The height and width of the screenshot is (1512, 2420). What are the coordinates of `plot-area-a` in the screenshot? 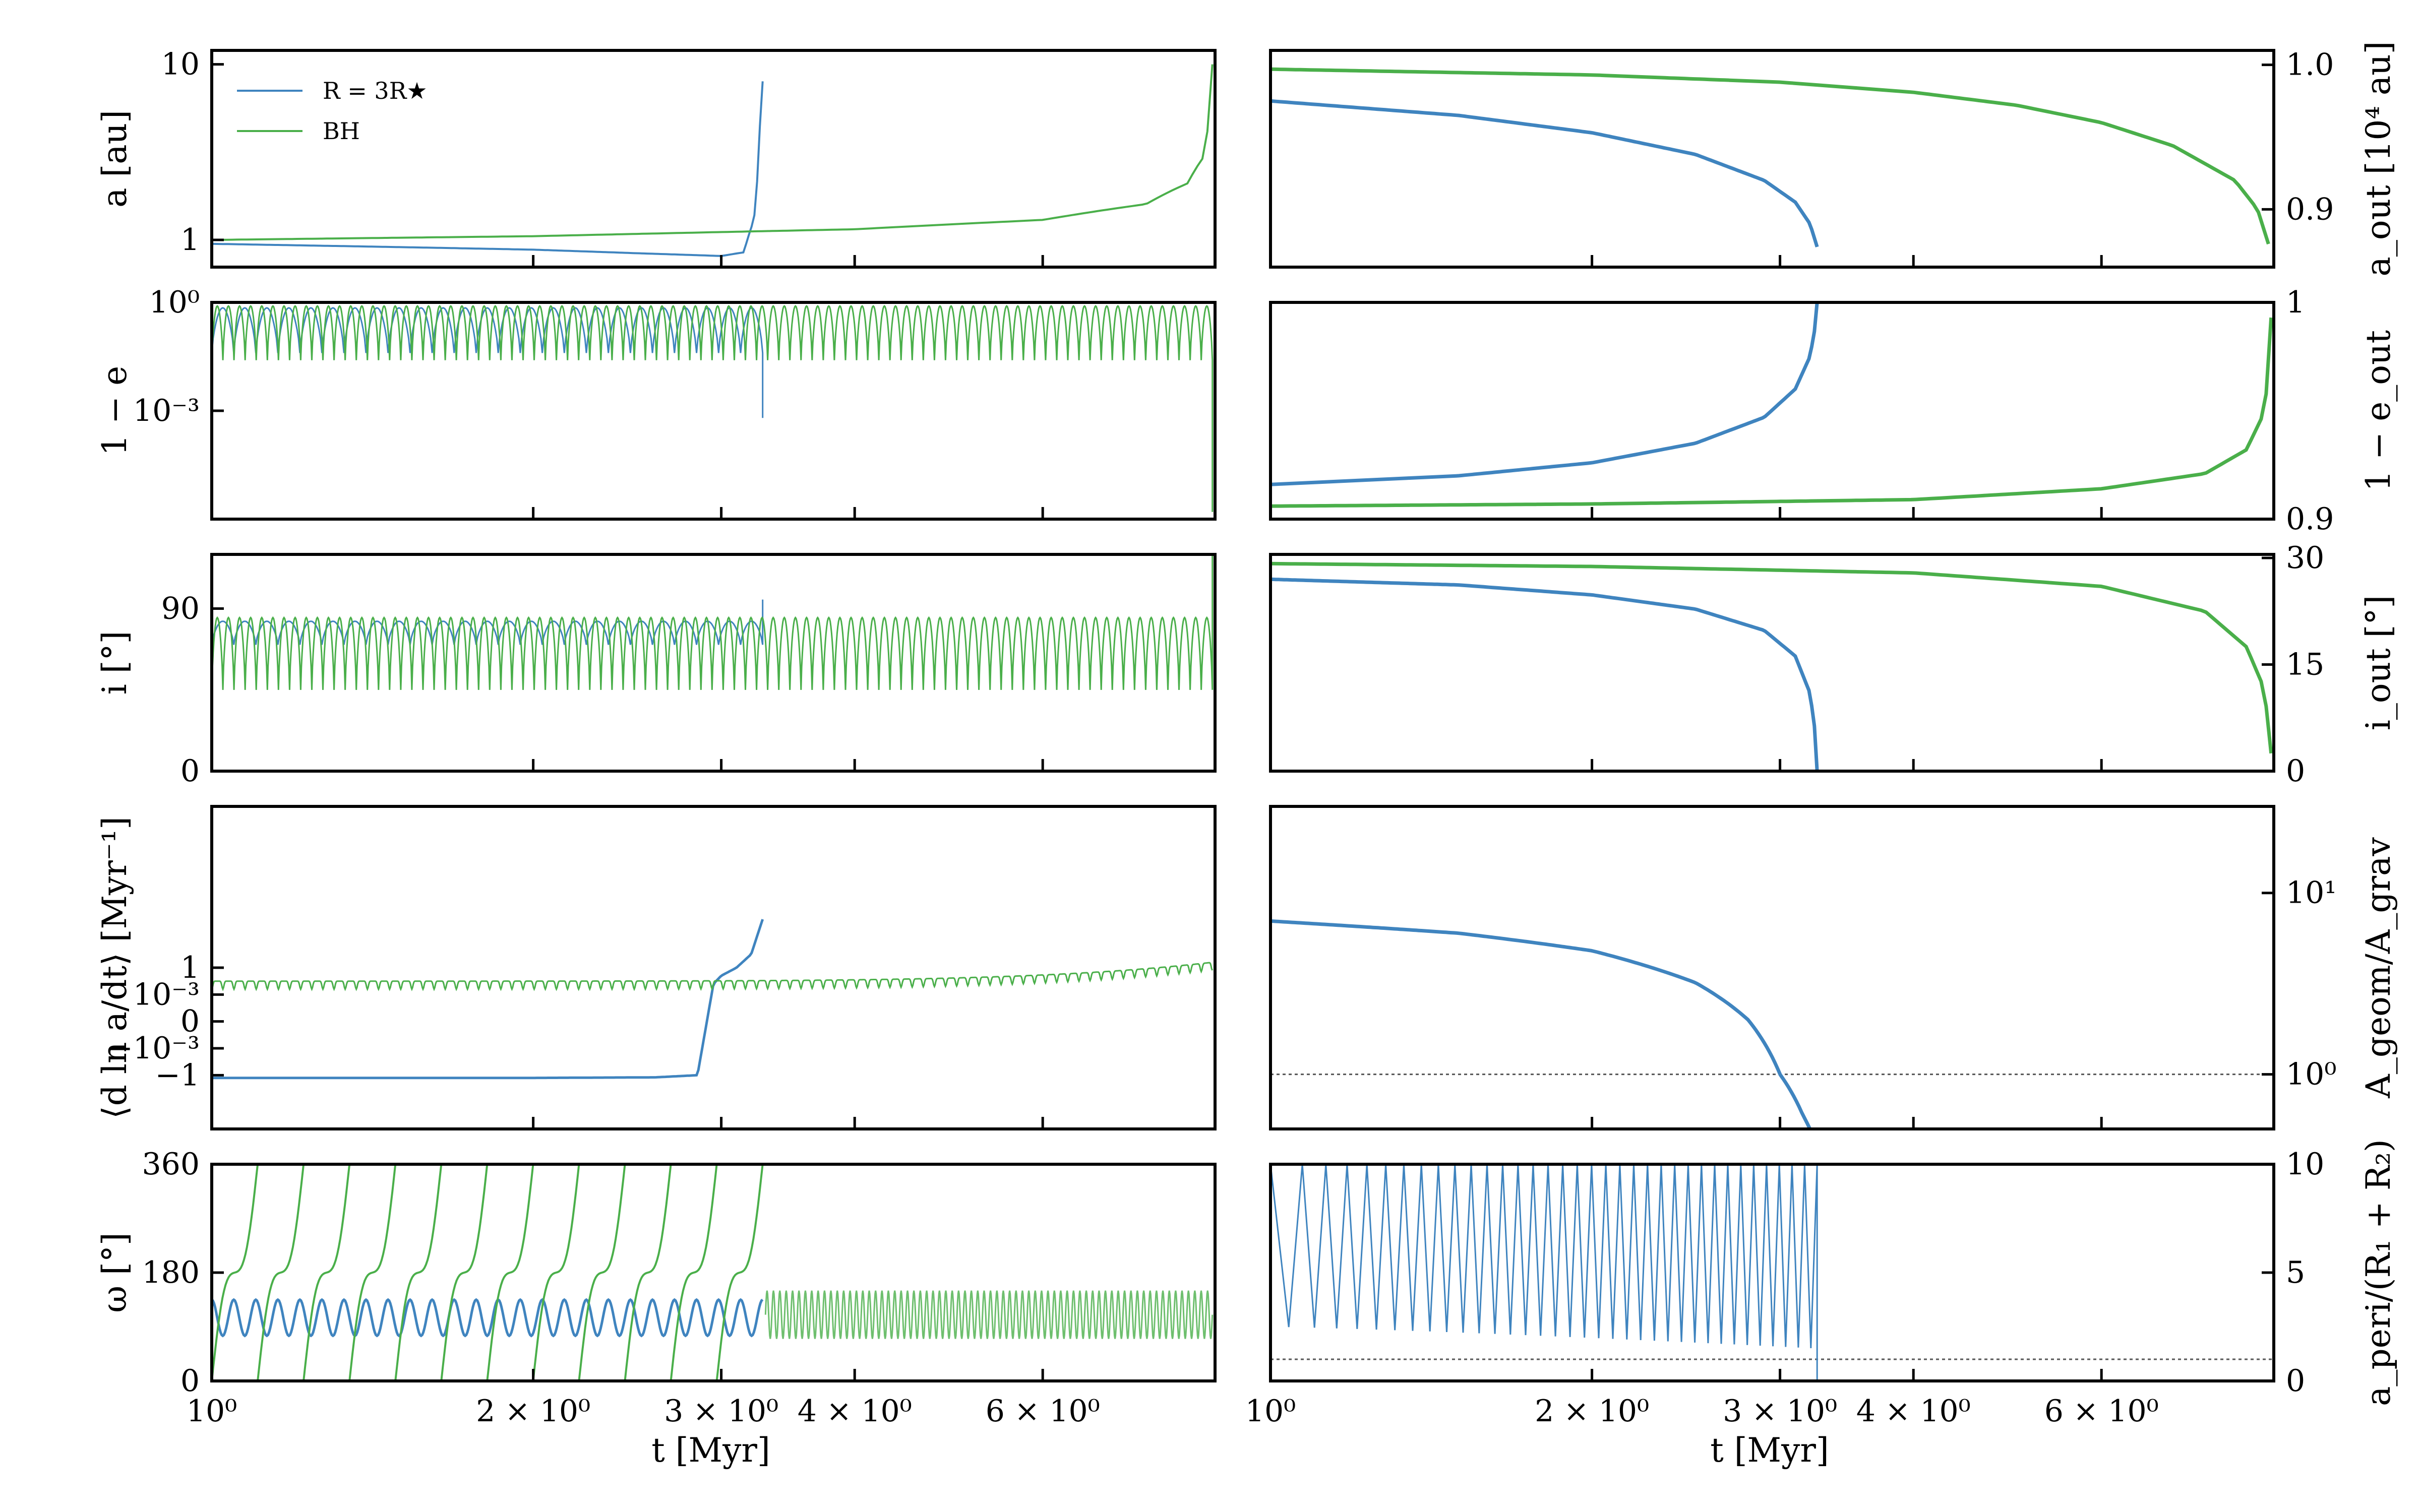 It's located at (713, 160).